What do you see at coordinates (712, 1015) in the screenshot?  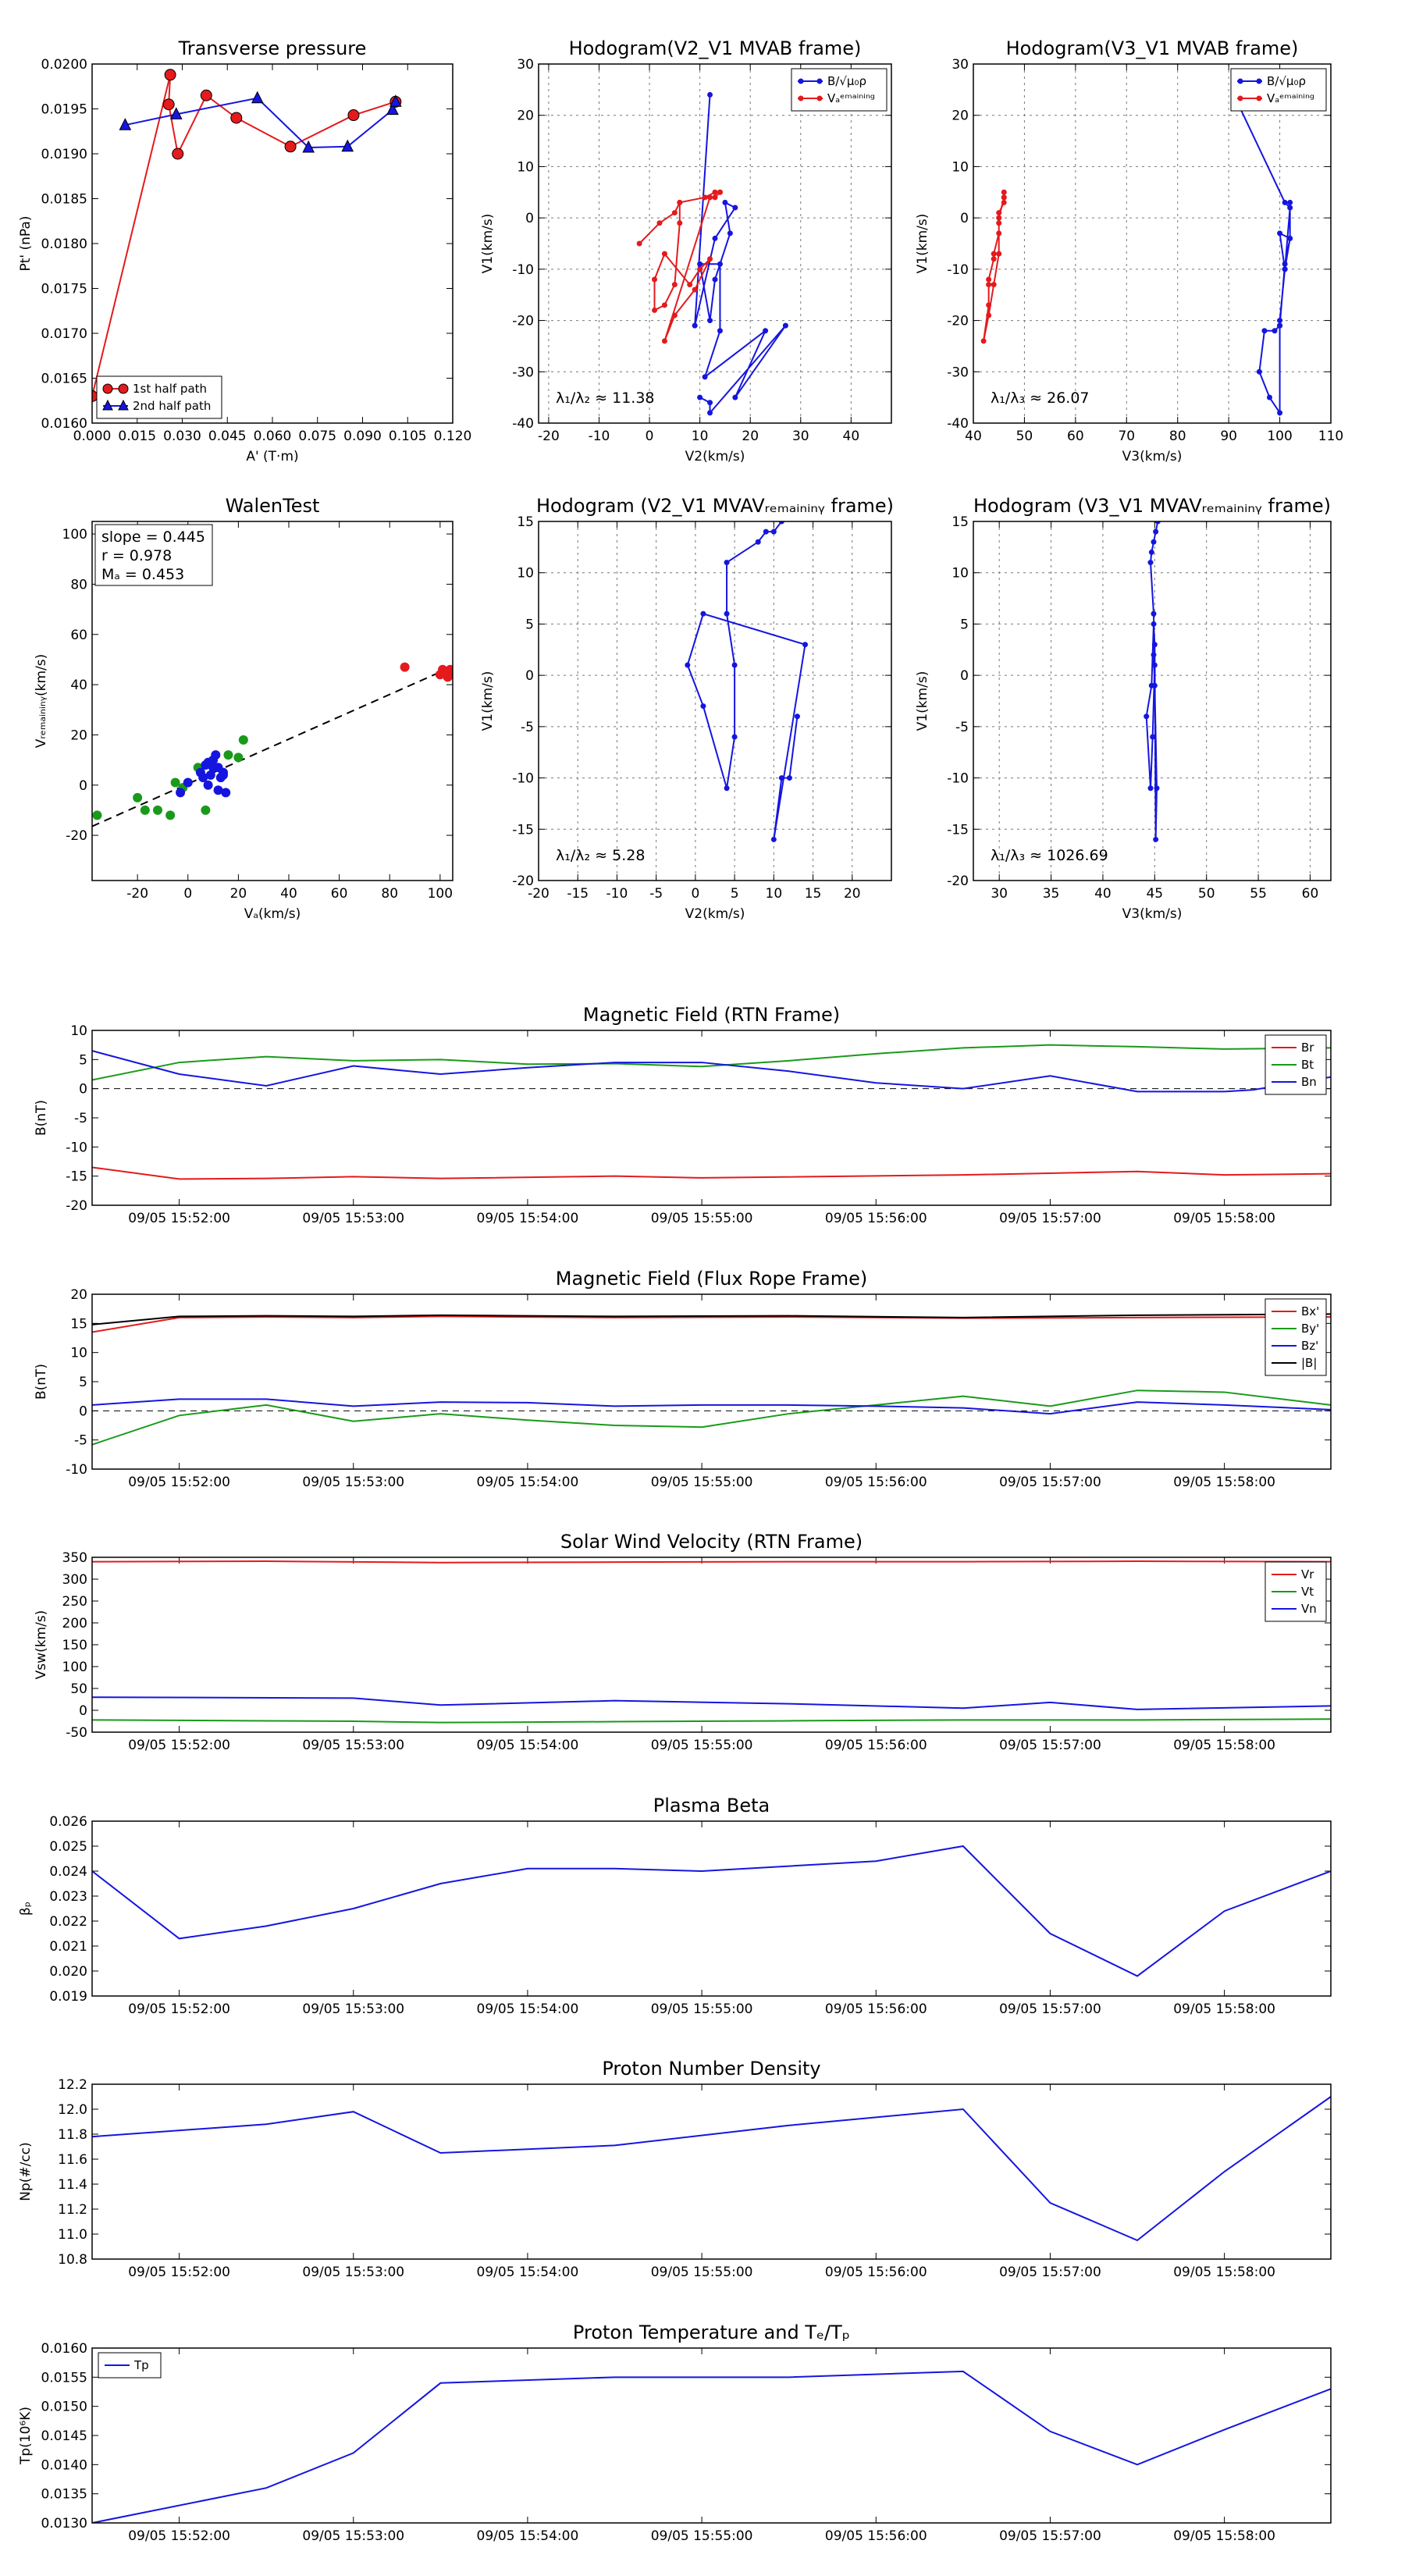 I see `chart-title: Magnetic Field (RTN Frame)` at bounding box center [712, 1015].